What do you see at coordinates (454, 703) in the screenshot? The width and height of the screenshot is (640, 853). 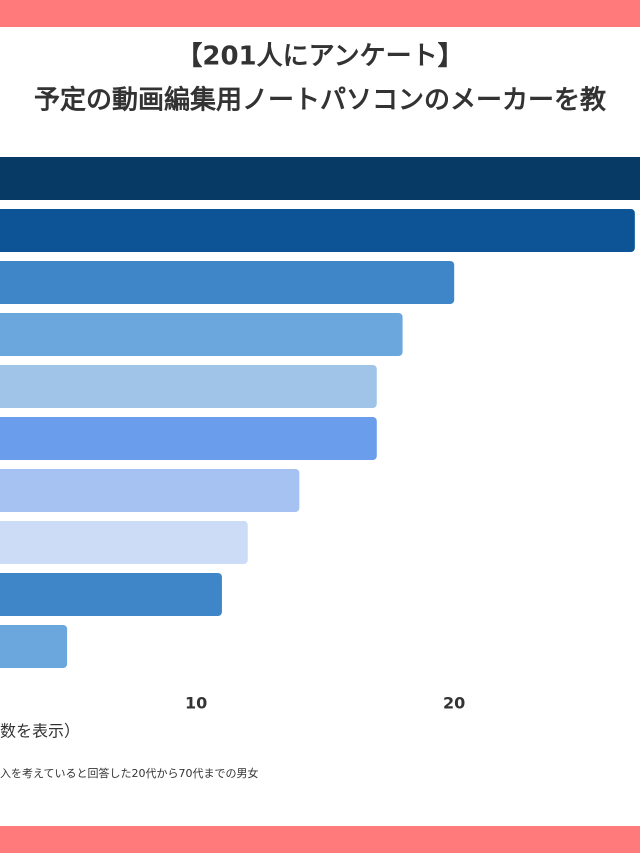 I see `x-tick-label: 20` at bounding box center [454, 703].